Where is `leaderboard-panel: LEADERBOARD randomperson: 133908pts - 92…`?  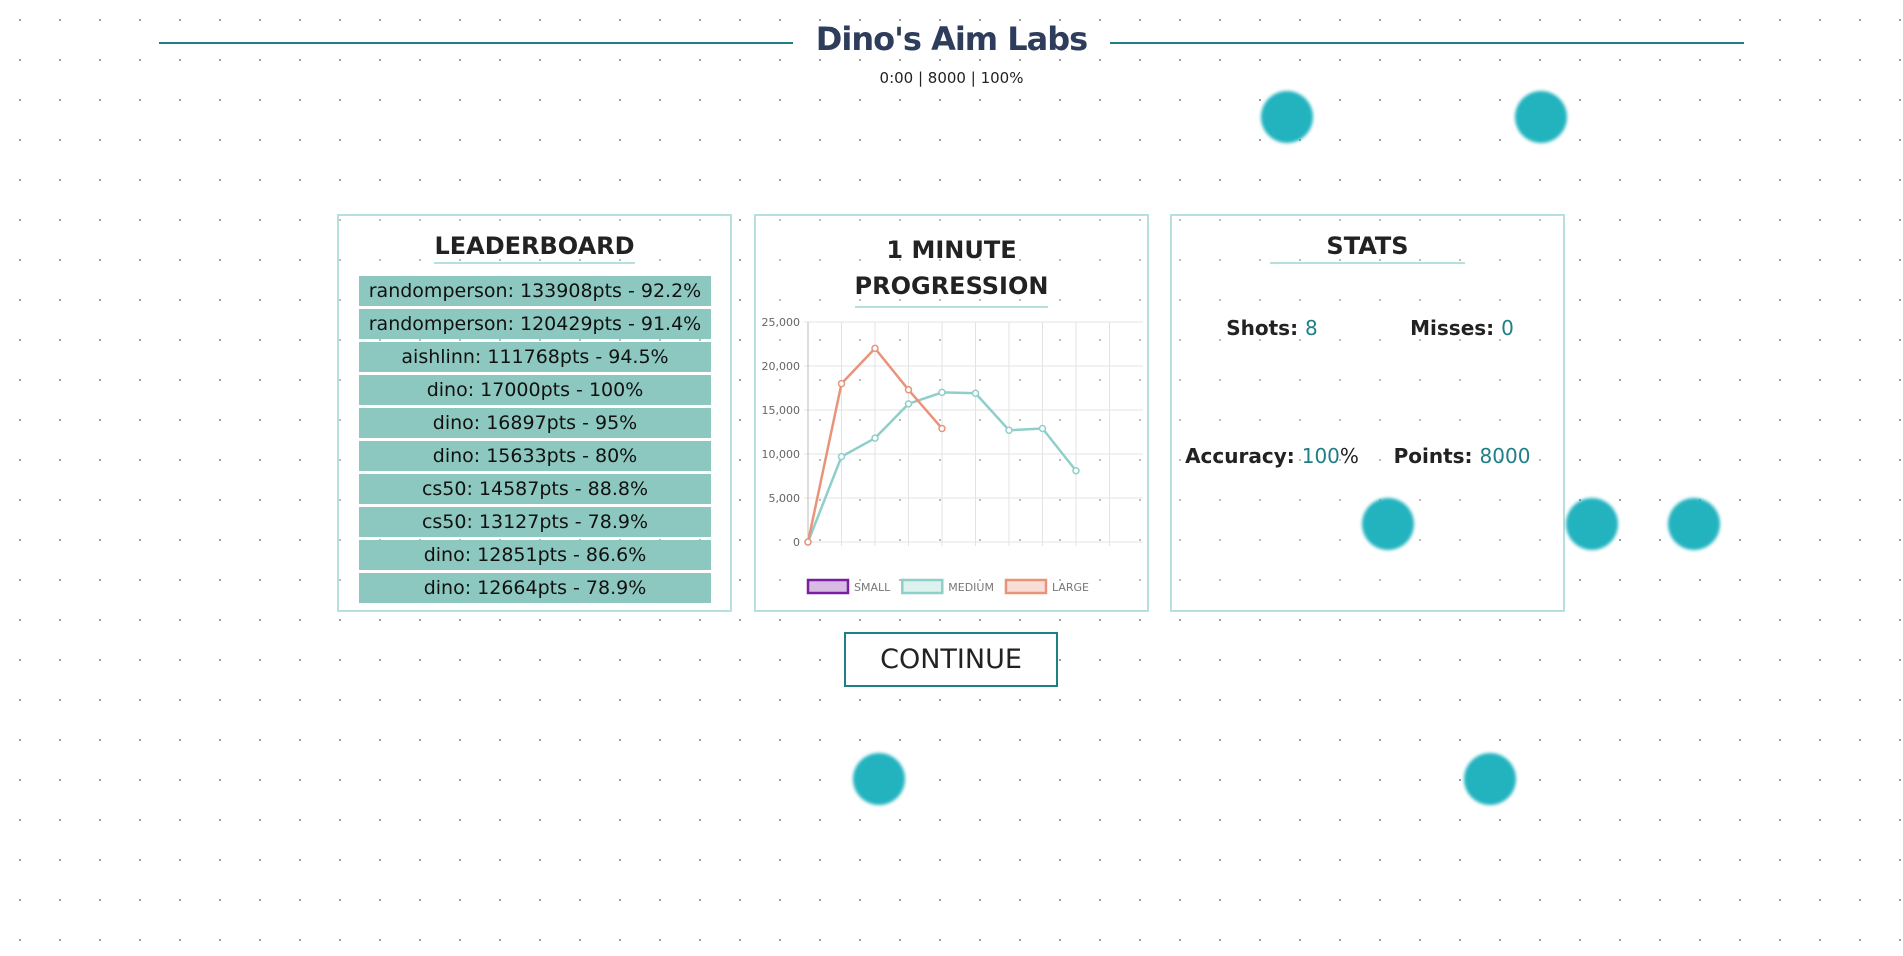
leaderboard-panel: LEADERBOARD randomperson: 133908pts - 92… is located at coordinates (534, 413).